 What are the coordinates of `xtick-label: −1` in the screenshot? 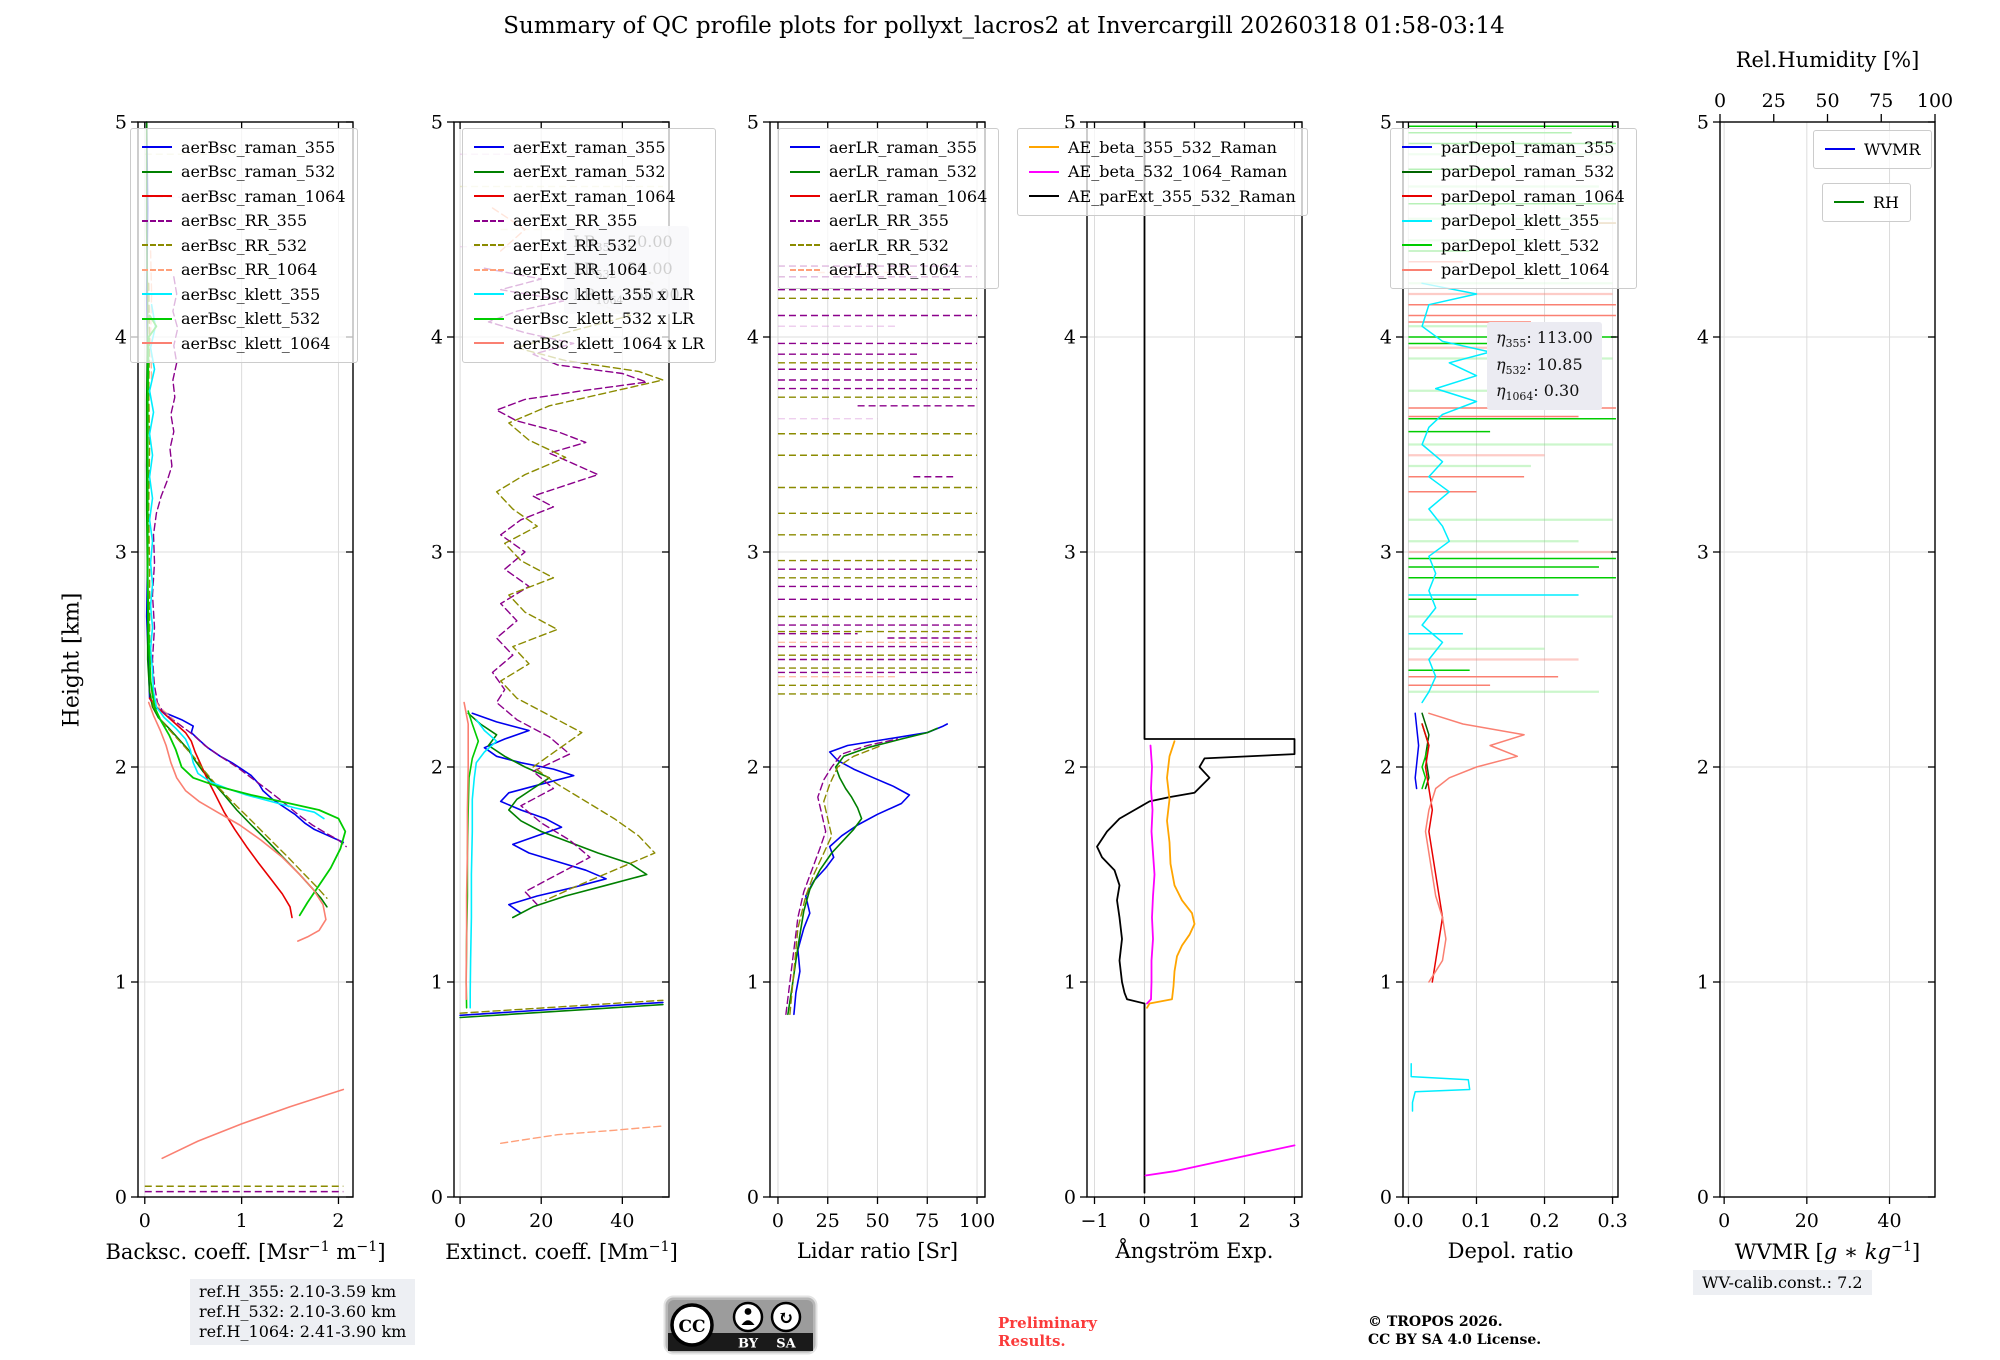 It's located at (1094, 1221).